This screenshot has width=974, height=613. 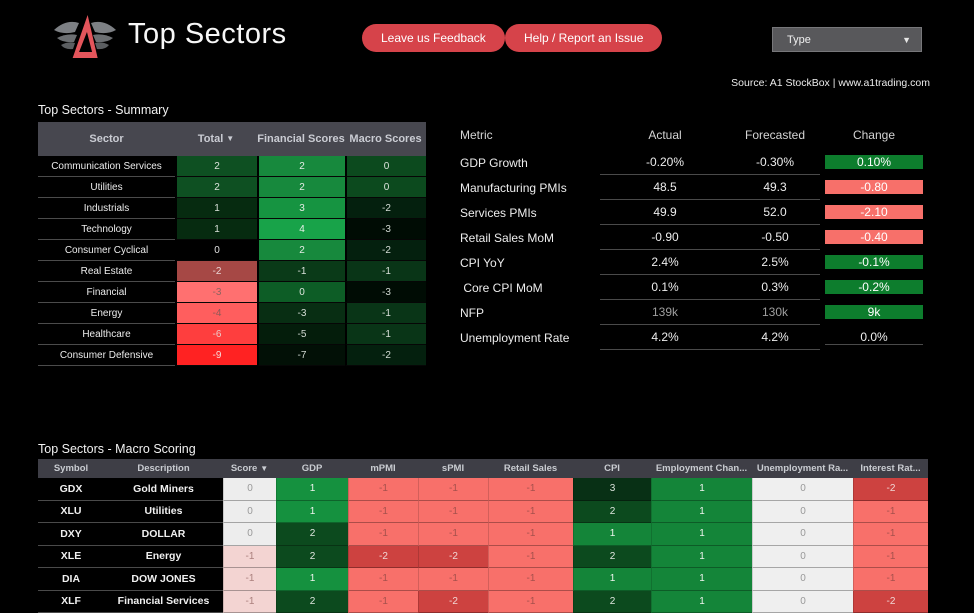 What do you see at coordinates (301, 355) in the screenshot?
I see `score-cell: -7` at bounding box center [301, 355].